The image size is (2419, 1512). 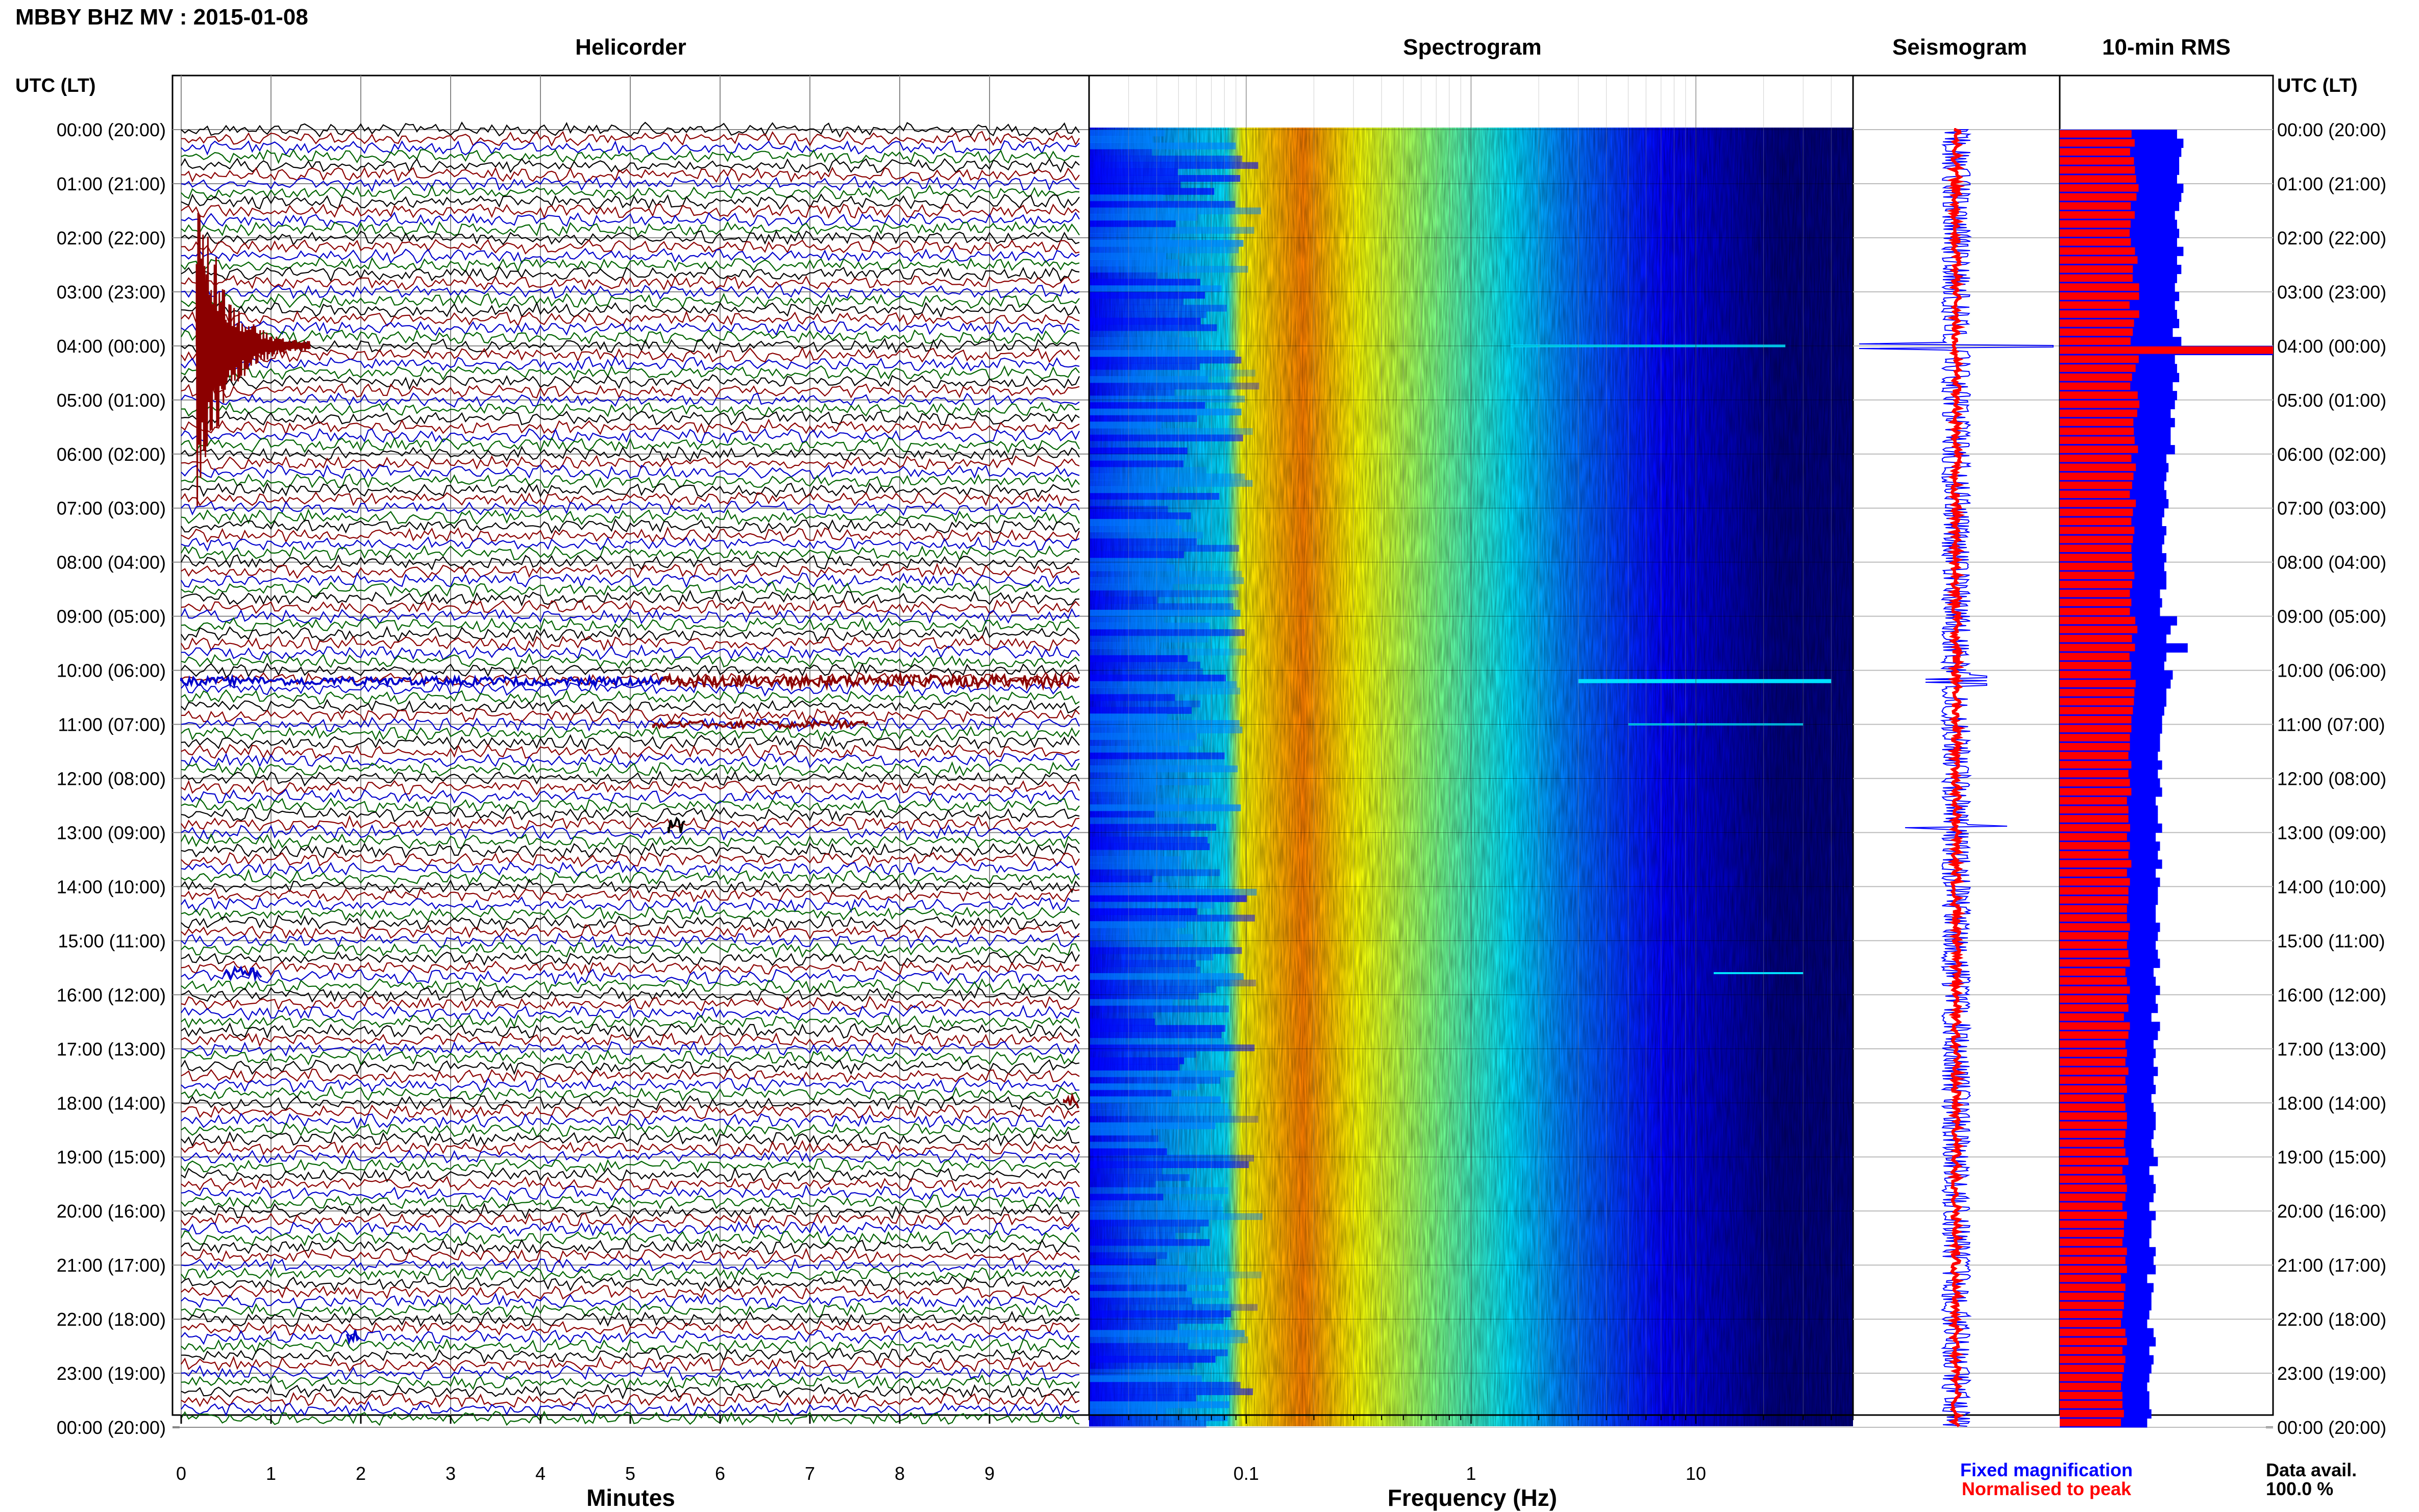 What do you see at coordinates (111, 1319) in the screenshot?
I see `time-label-left: 22:00 (18:00)` at bounding box center [111, 1319].